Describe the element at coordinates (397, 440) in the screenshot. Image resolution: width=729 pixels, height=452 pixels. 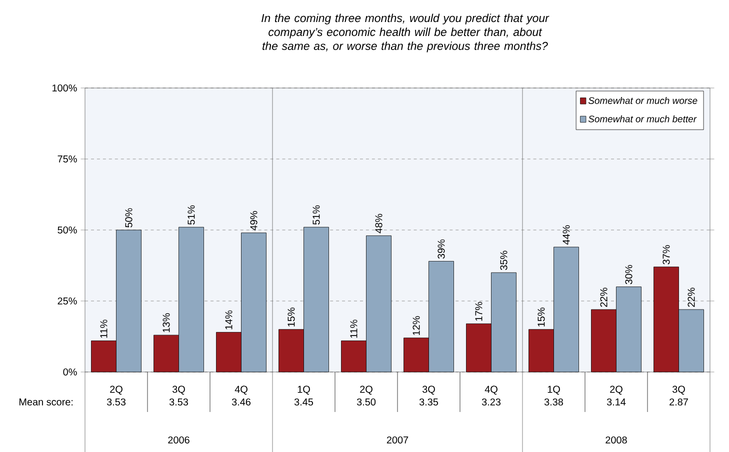
I see `text: 2007` at that location.